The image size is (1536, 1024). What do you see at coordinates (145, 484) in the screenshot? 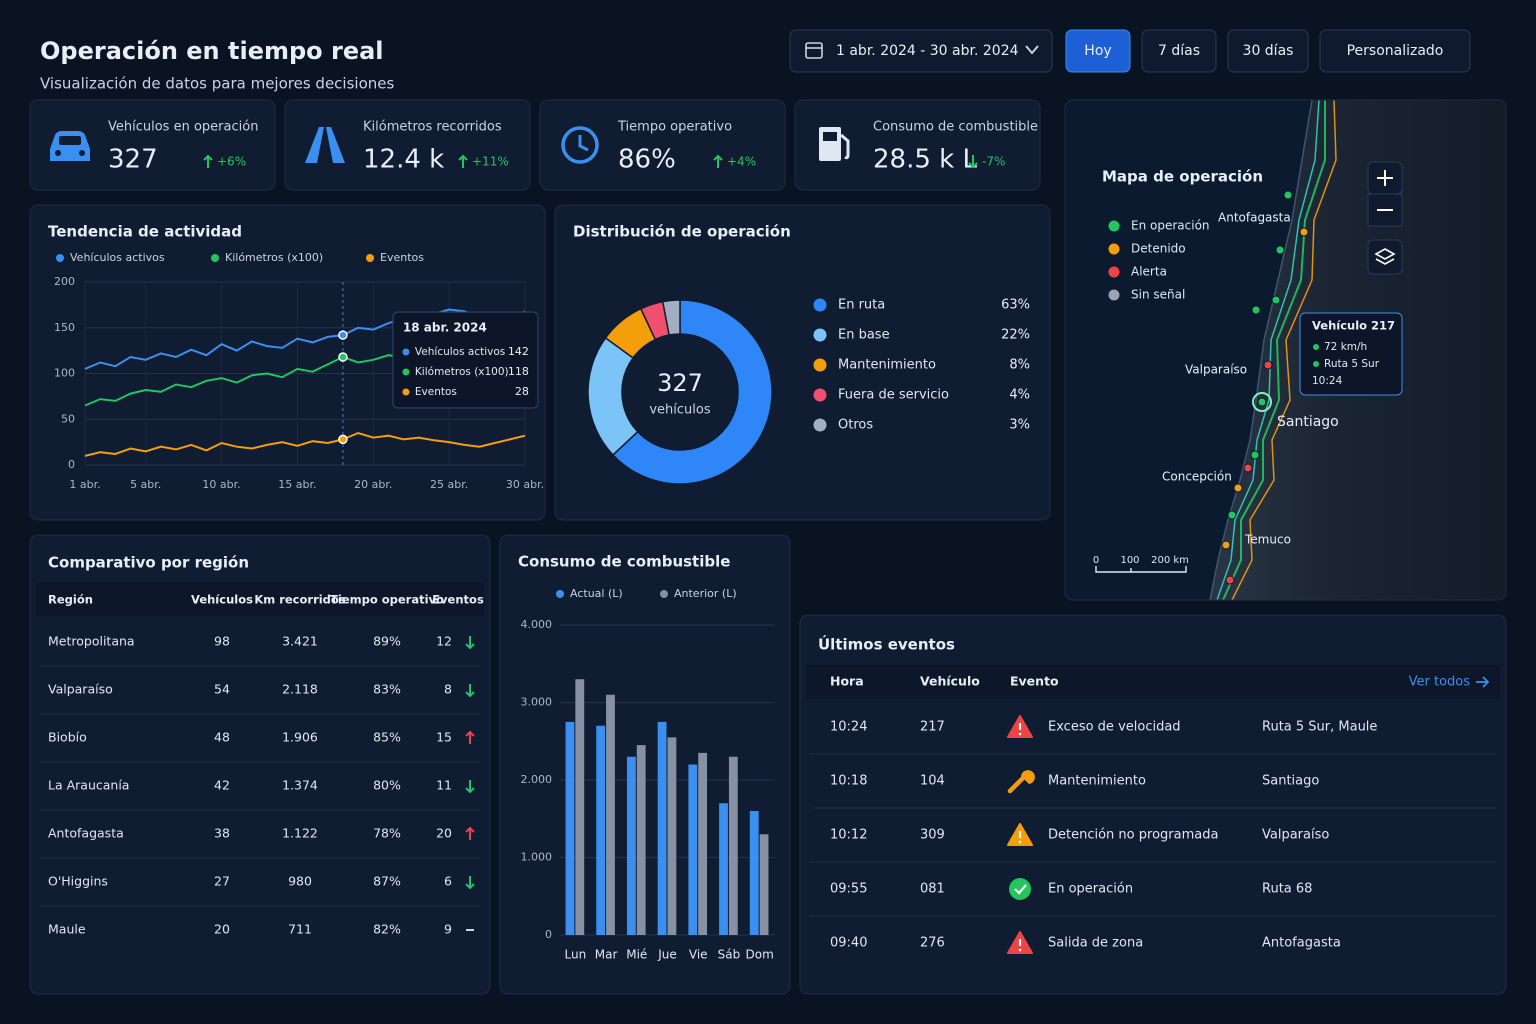
I see `x-tick-label: 5 abr.` at bounding box center [145, 484].